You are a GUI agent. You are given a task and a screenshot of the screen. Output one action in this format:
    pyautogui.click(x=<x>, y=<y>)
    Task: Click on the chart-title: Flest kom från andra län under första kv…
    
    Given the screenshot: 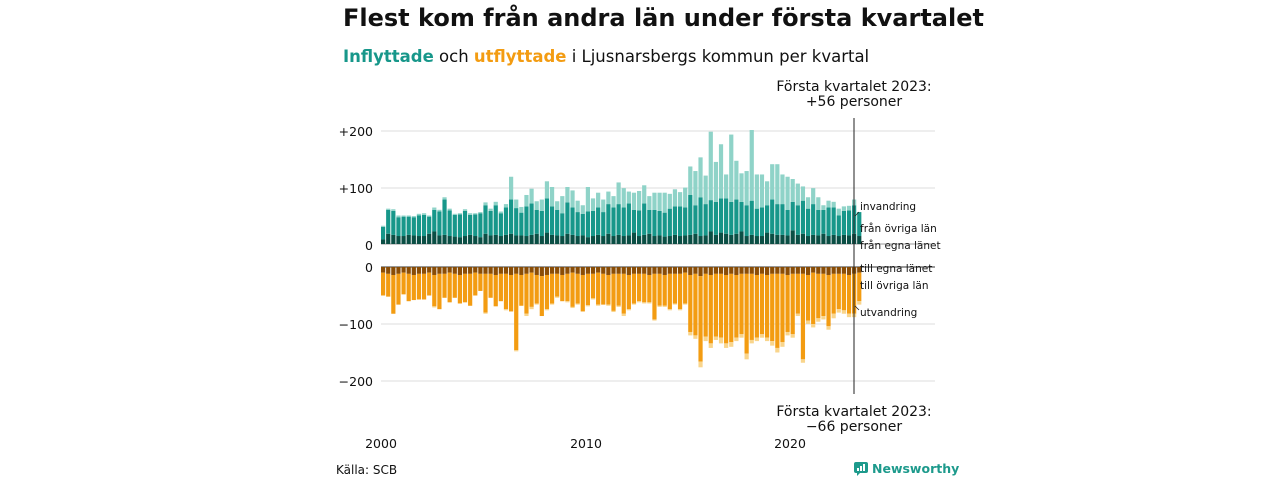 What is the action you would take?
    pyautogui.click(x=663, y=18)
    